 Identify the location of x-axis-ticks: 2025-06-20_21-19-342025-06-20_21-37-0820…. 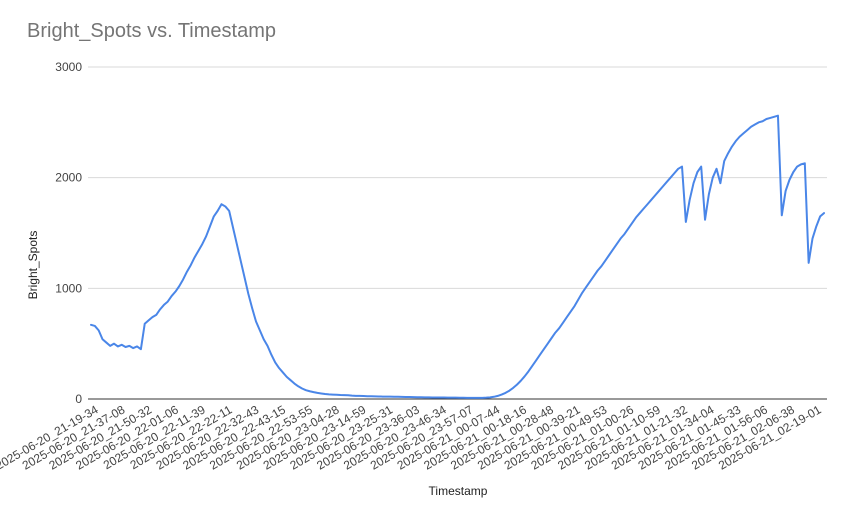
(412, 437).